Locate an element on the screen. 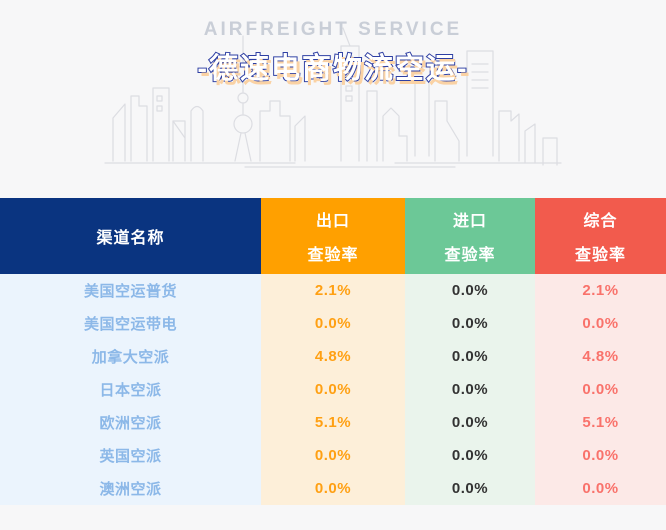 The height and width of the screenshot is (530, 666). channel-name-cell: 美国空运带电 is located at coordinates (130, 323).